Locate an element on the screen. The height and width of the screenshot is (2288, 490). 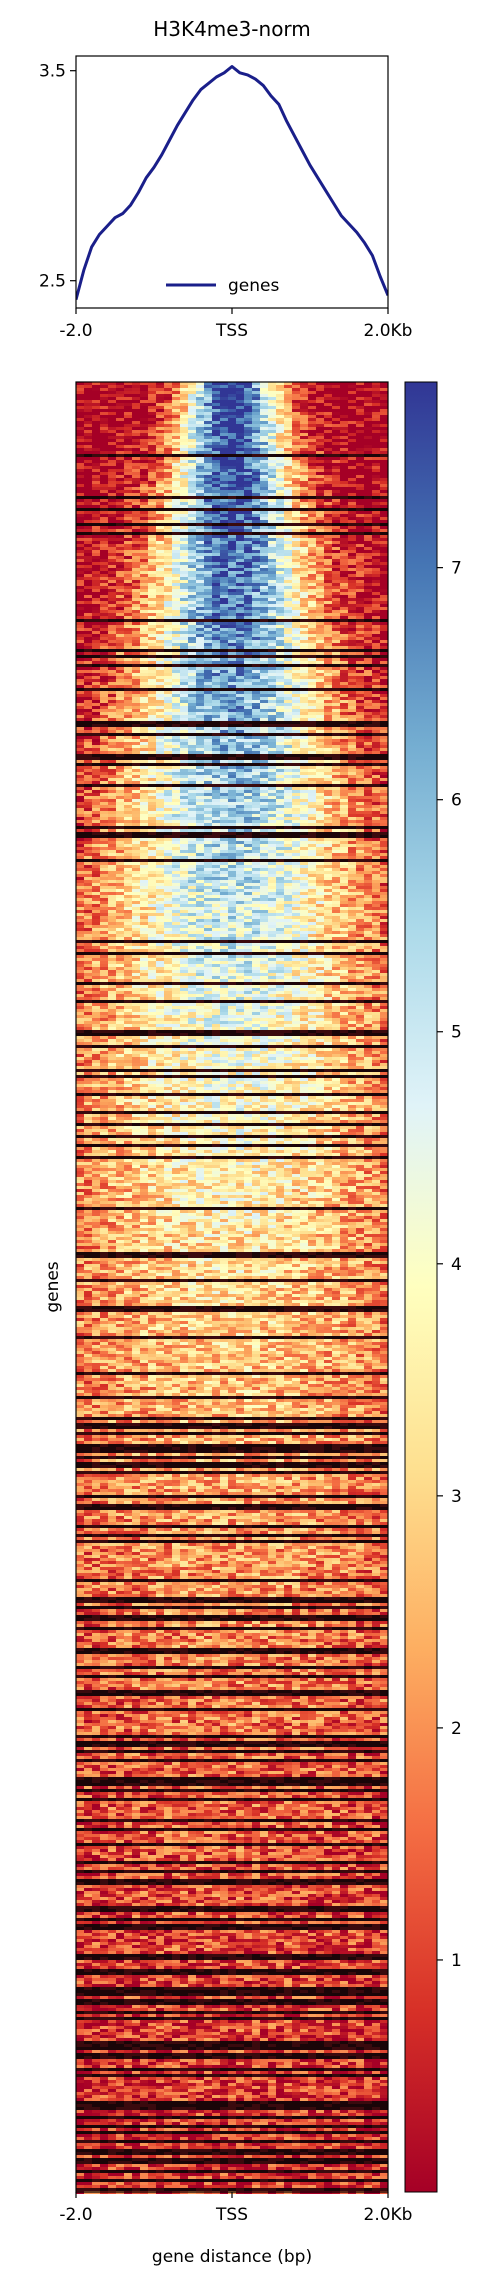
profile-line-genes is located at coordinates (232, 182).